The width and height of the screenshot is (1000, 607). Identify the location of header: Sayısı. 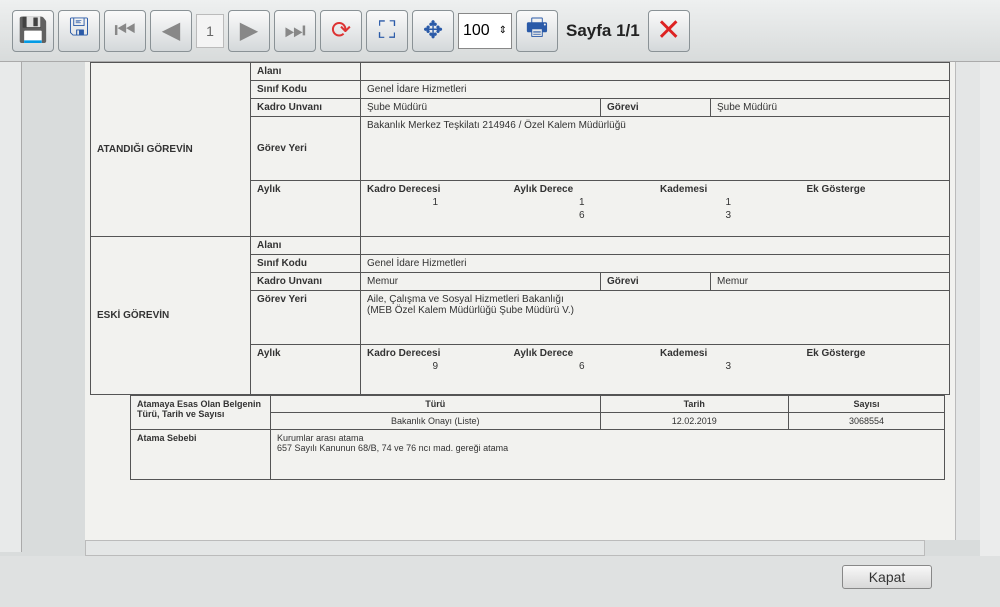
(866, 404).